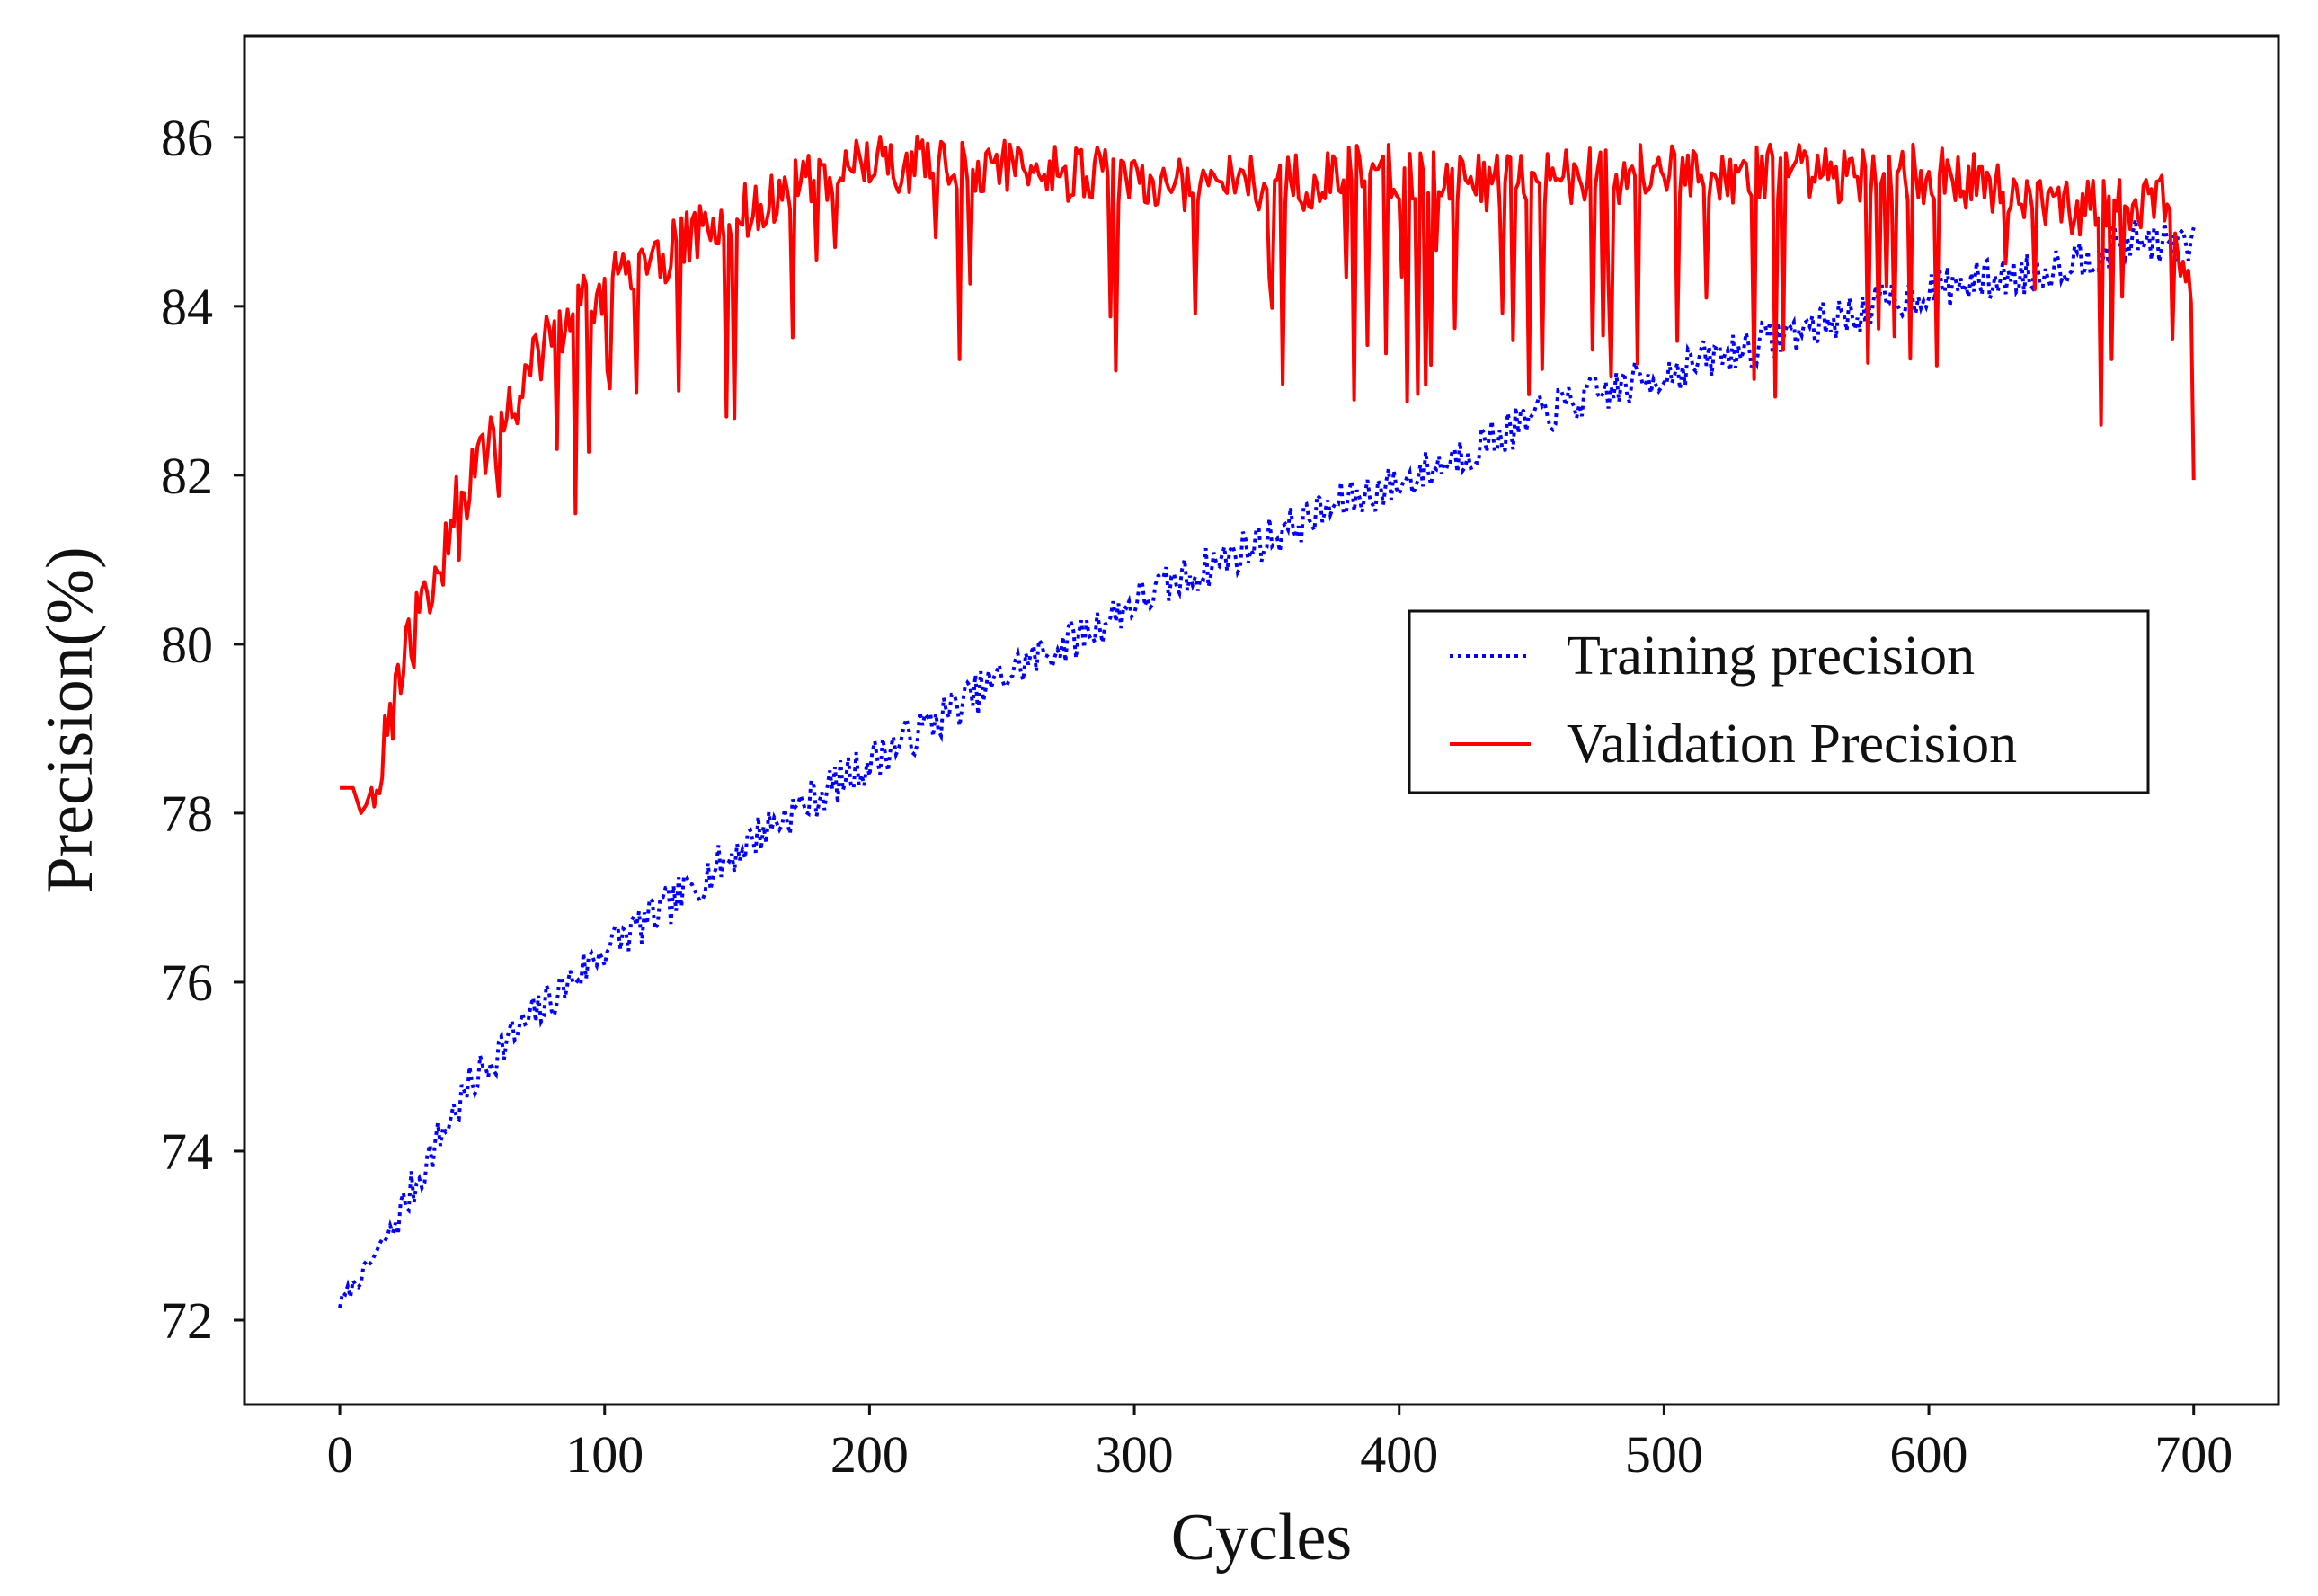 This screenshot has height=1596, width=2318. What do you see at coordinates (604, 1454) in the screenshot?
I see `x-tick-label: 100` at bounding box center [604, 1454].